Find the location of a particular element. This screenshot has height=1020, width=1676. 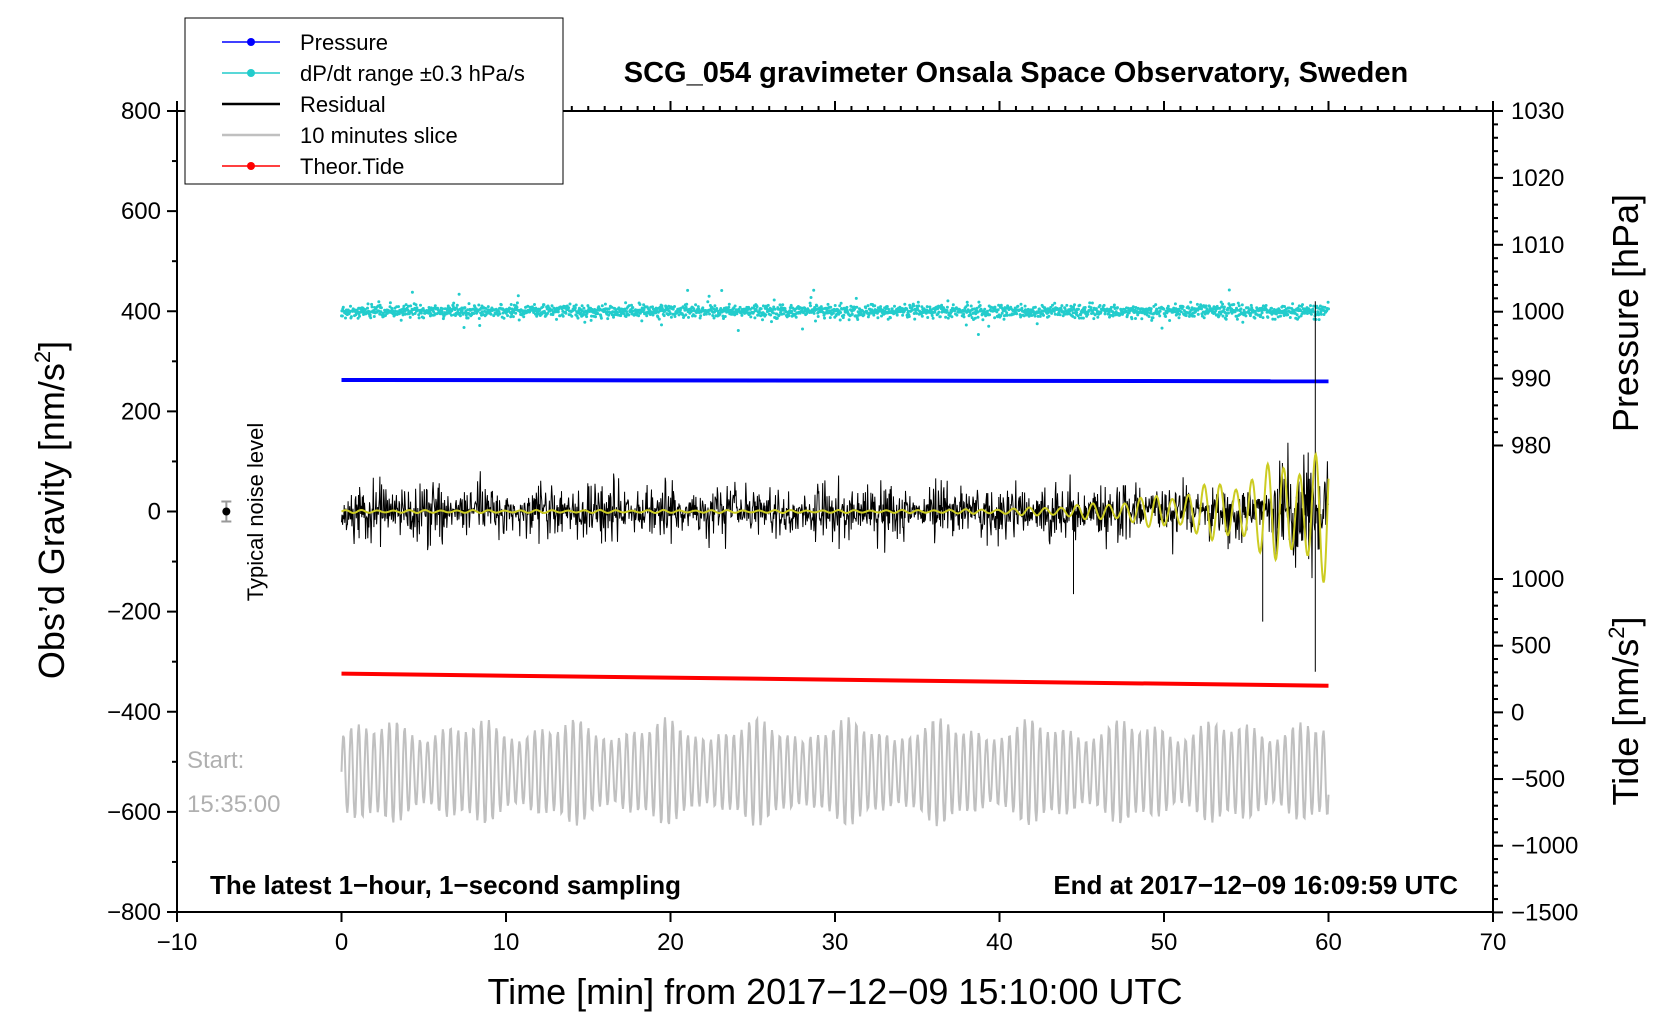

filtered-residual-line is located at coordinates (835, 517).